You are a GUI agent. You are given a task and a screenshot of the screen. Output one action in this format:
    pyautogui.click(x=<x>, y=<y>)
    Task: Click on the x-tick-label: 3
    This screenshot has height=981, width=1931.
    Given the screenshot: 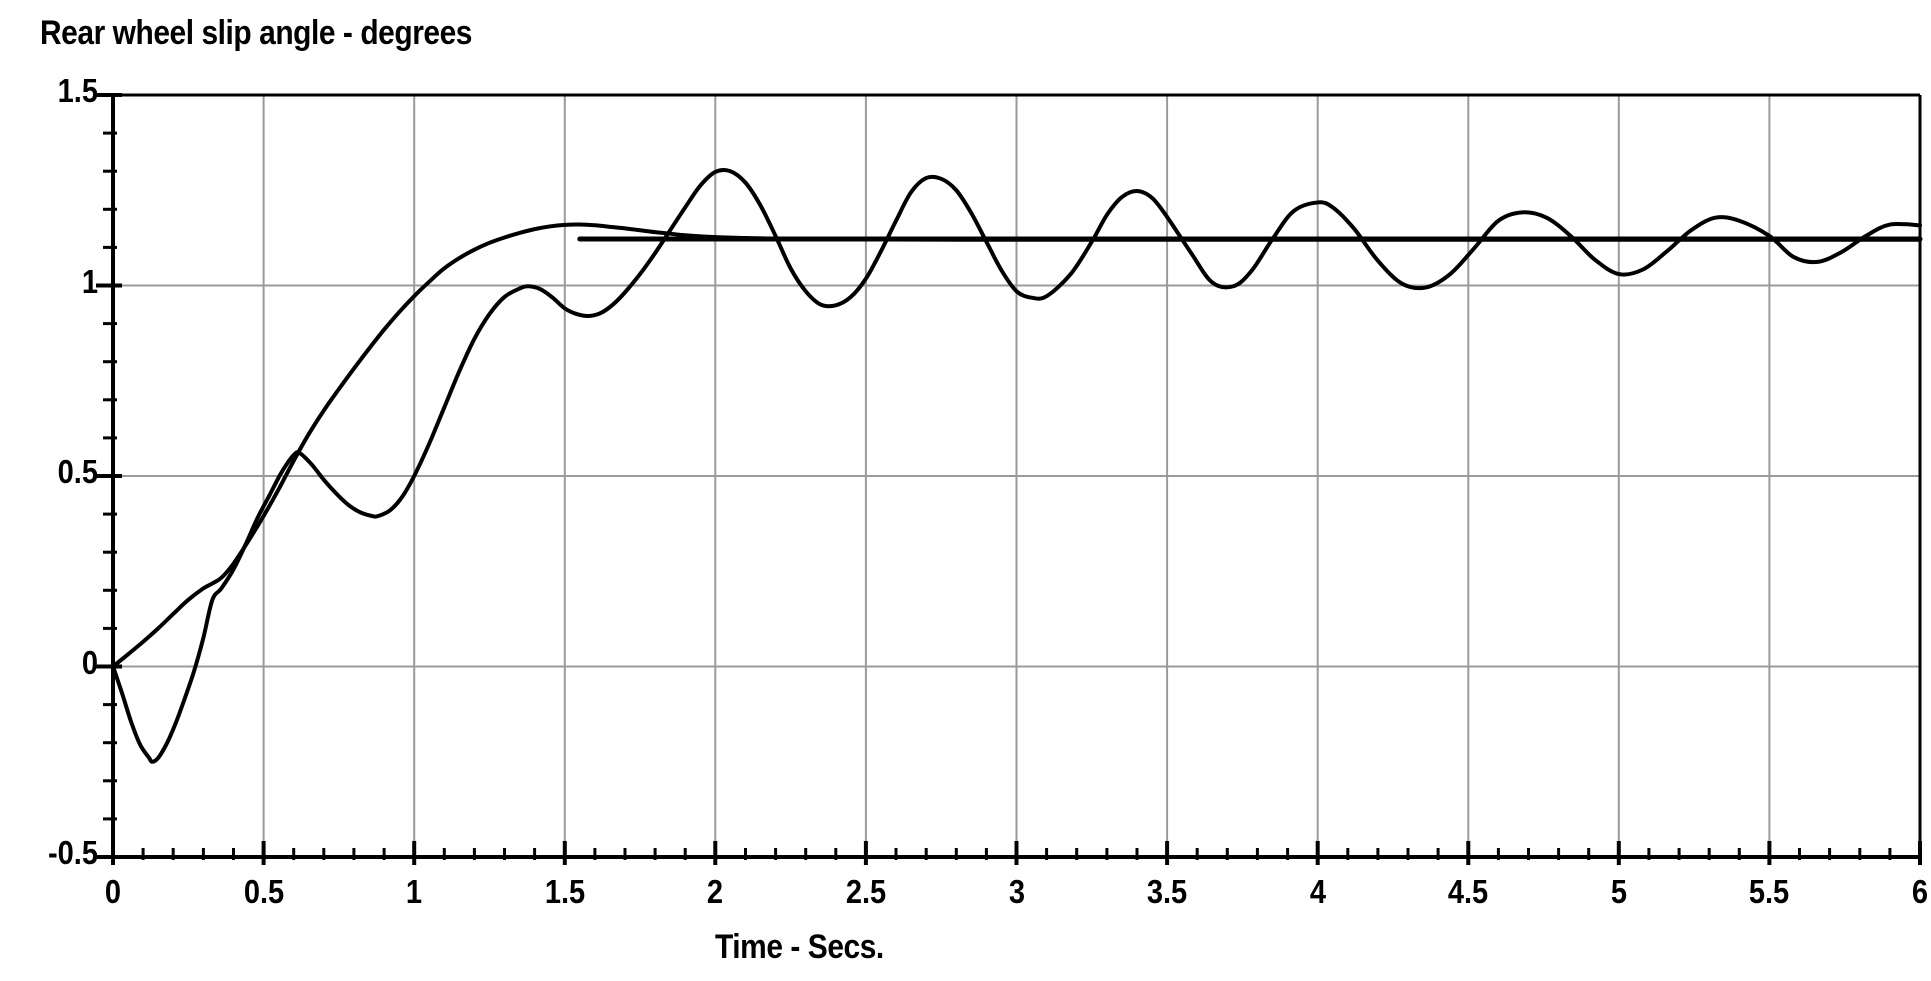 What is the action you would take?
    pyautogui.click(x=1016, y=891)
    